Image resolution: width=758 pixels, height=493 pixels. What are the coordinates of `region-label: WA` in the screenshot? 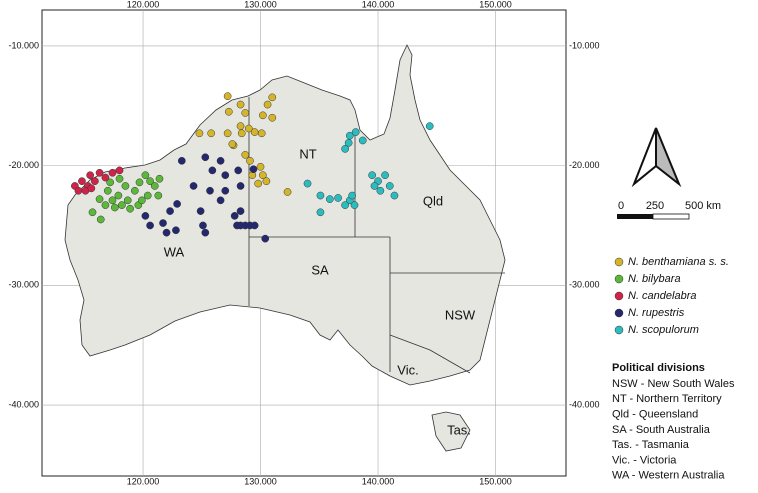 It's located at (174, 251).